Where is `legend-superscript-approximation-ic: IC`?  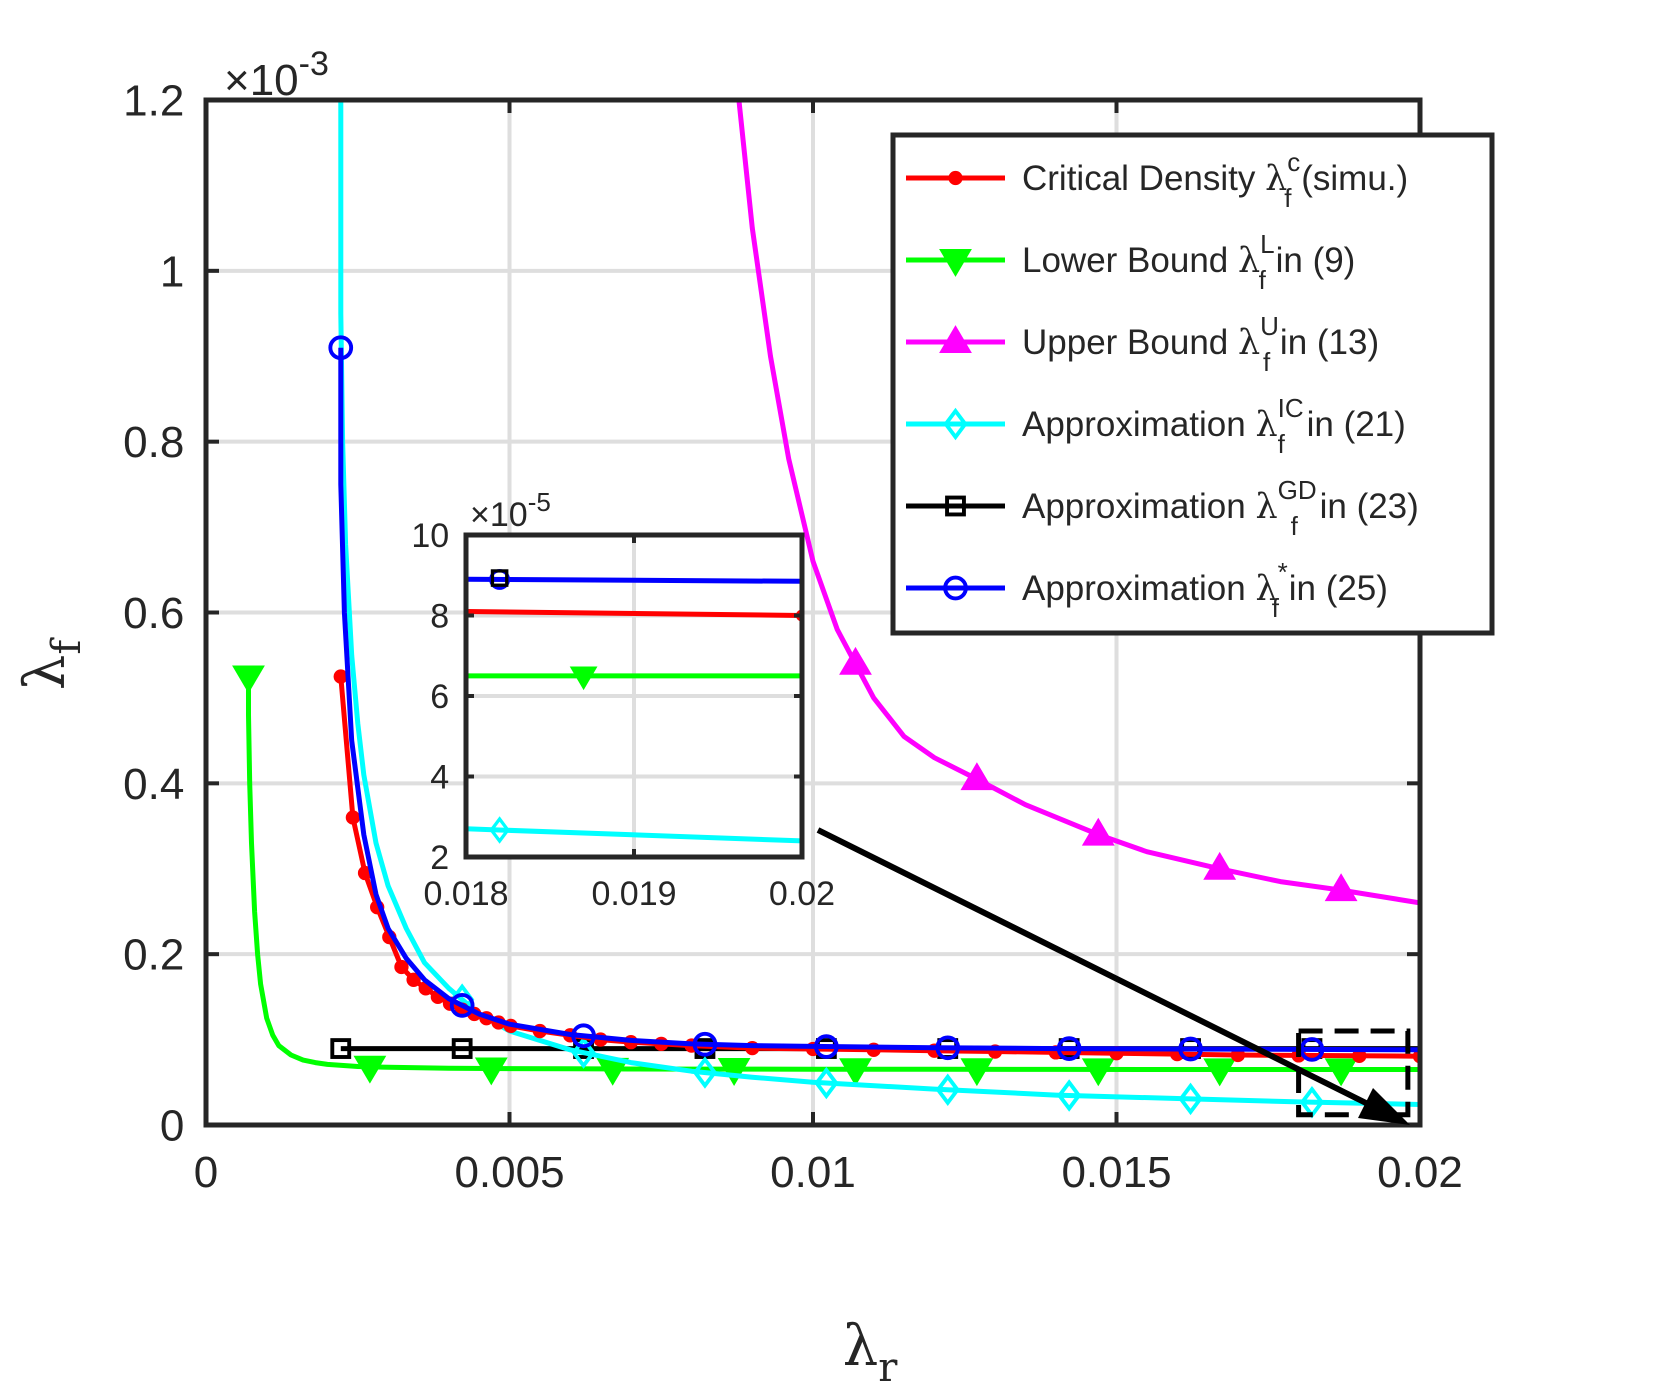 legend-superscript-approximation-ic: IC is located at coordinates (1291, 408).